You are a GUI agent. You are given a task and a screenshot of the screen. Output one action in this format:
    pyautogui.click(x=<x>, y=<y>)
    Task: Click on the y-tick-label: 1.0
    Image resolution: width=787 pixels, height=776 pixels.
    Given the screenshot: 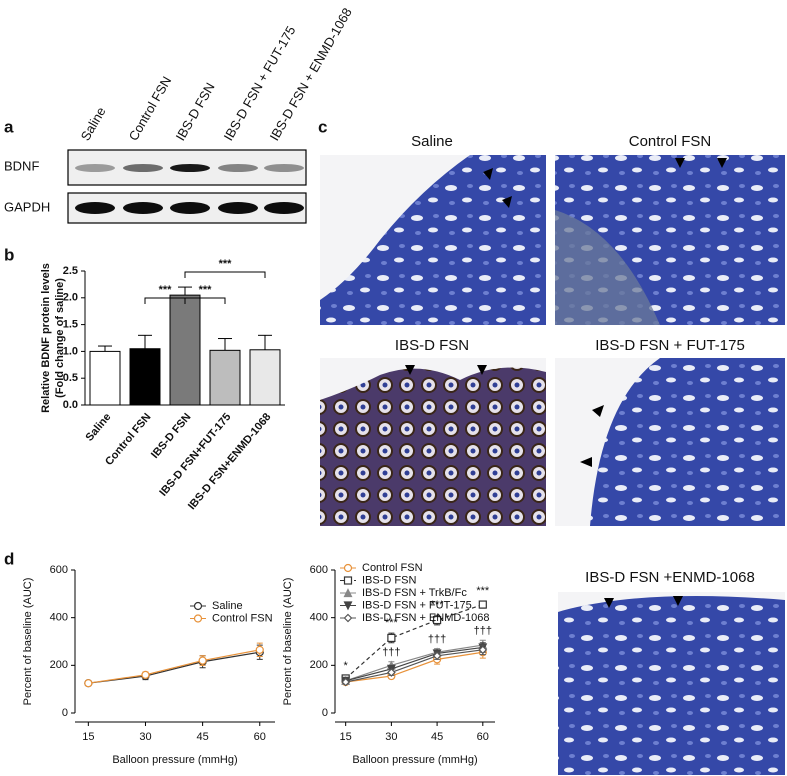 What is the action you would take?
    pyautogui.click(x=70, y=351)
    